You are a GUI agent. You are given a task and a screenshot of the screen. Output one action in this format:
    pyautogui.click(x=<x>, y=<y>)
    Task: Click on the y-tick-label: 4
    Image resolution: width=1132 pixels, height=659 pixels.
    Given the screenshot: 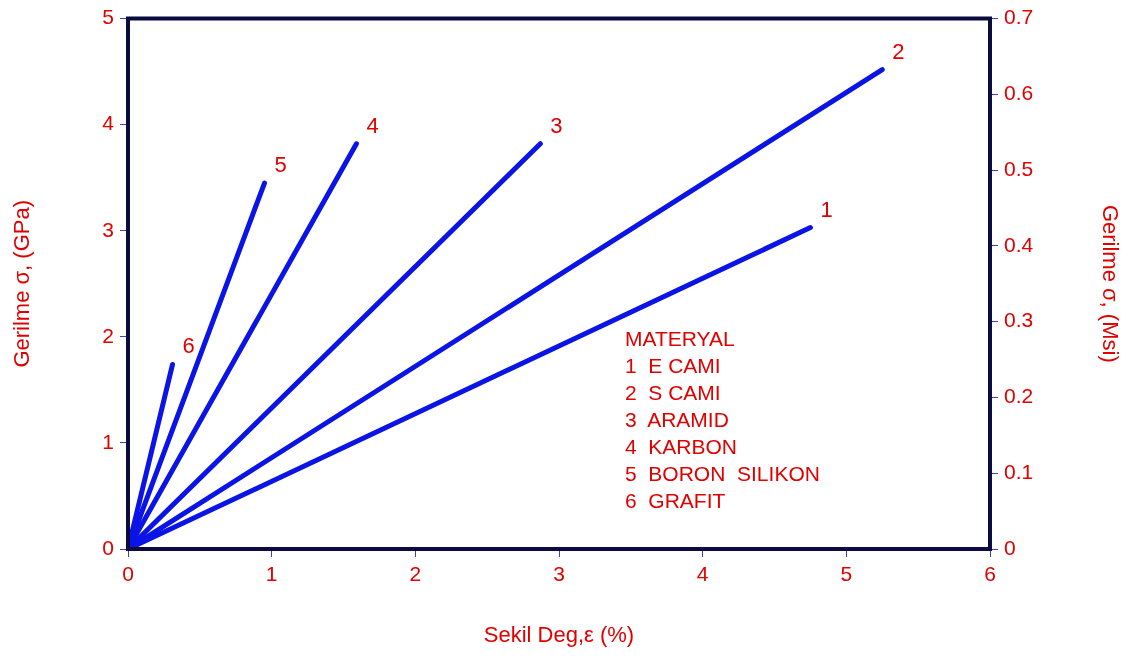 What is the action you would take?
    pyautogui.click(x=108, y=123)
    